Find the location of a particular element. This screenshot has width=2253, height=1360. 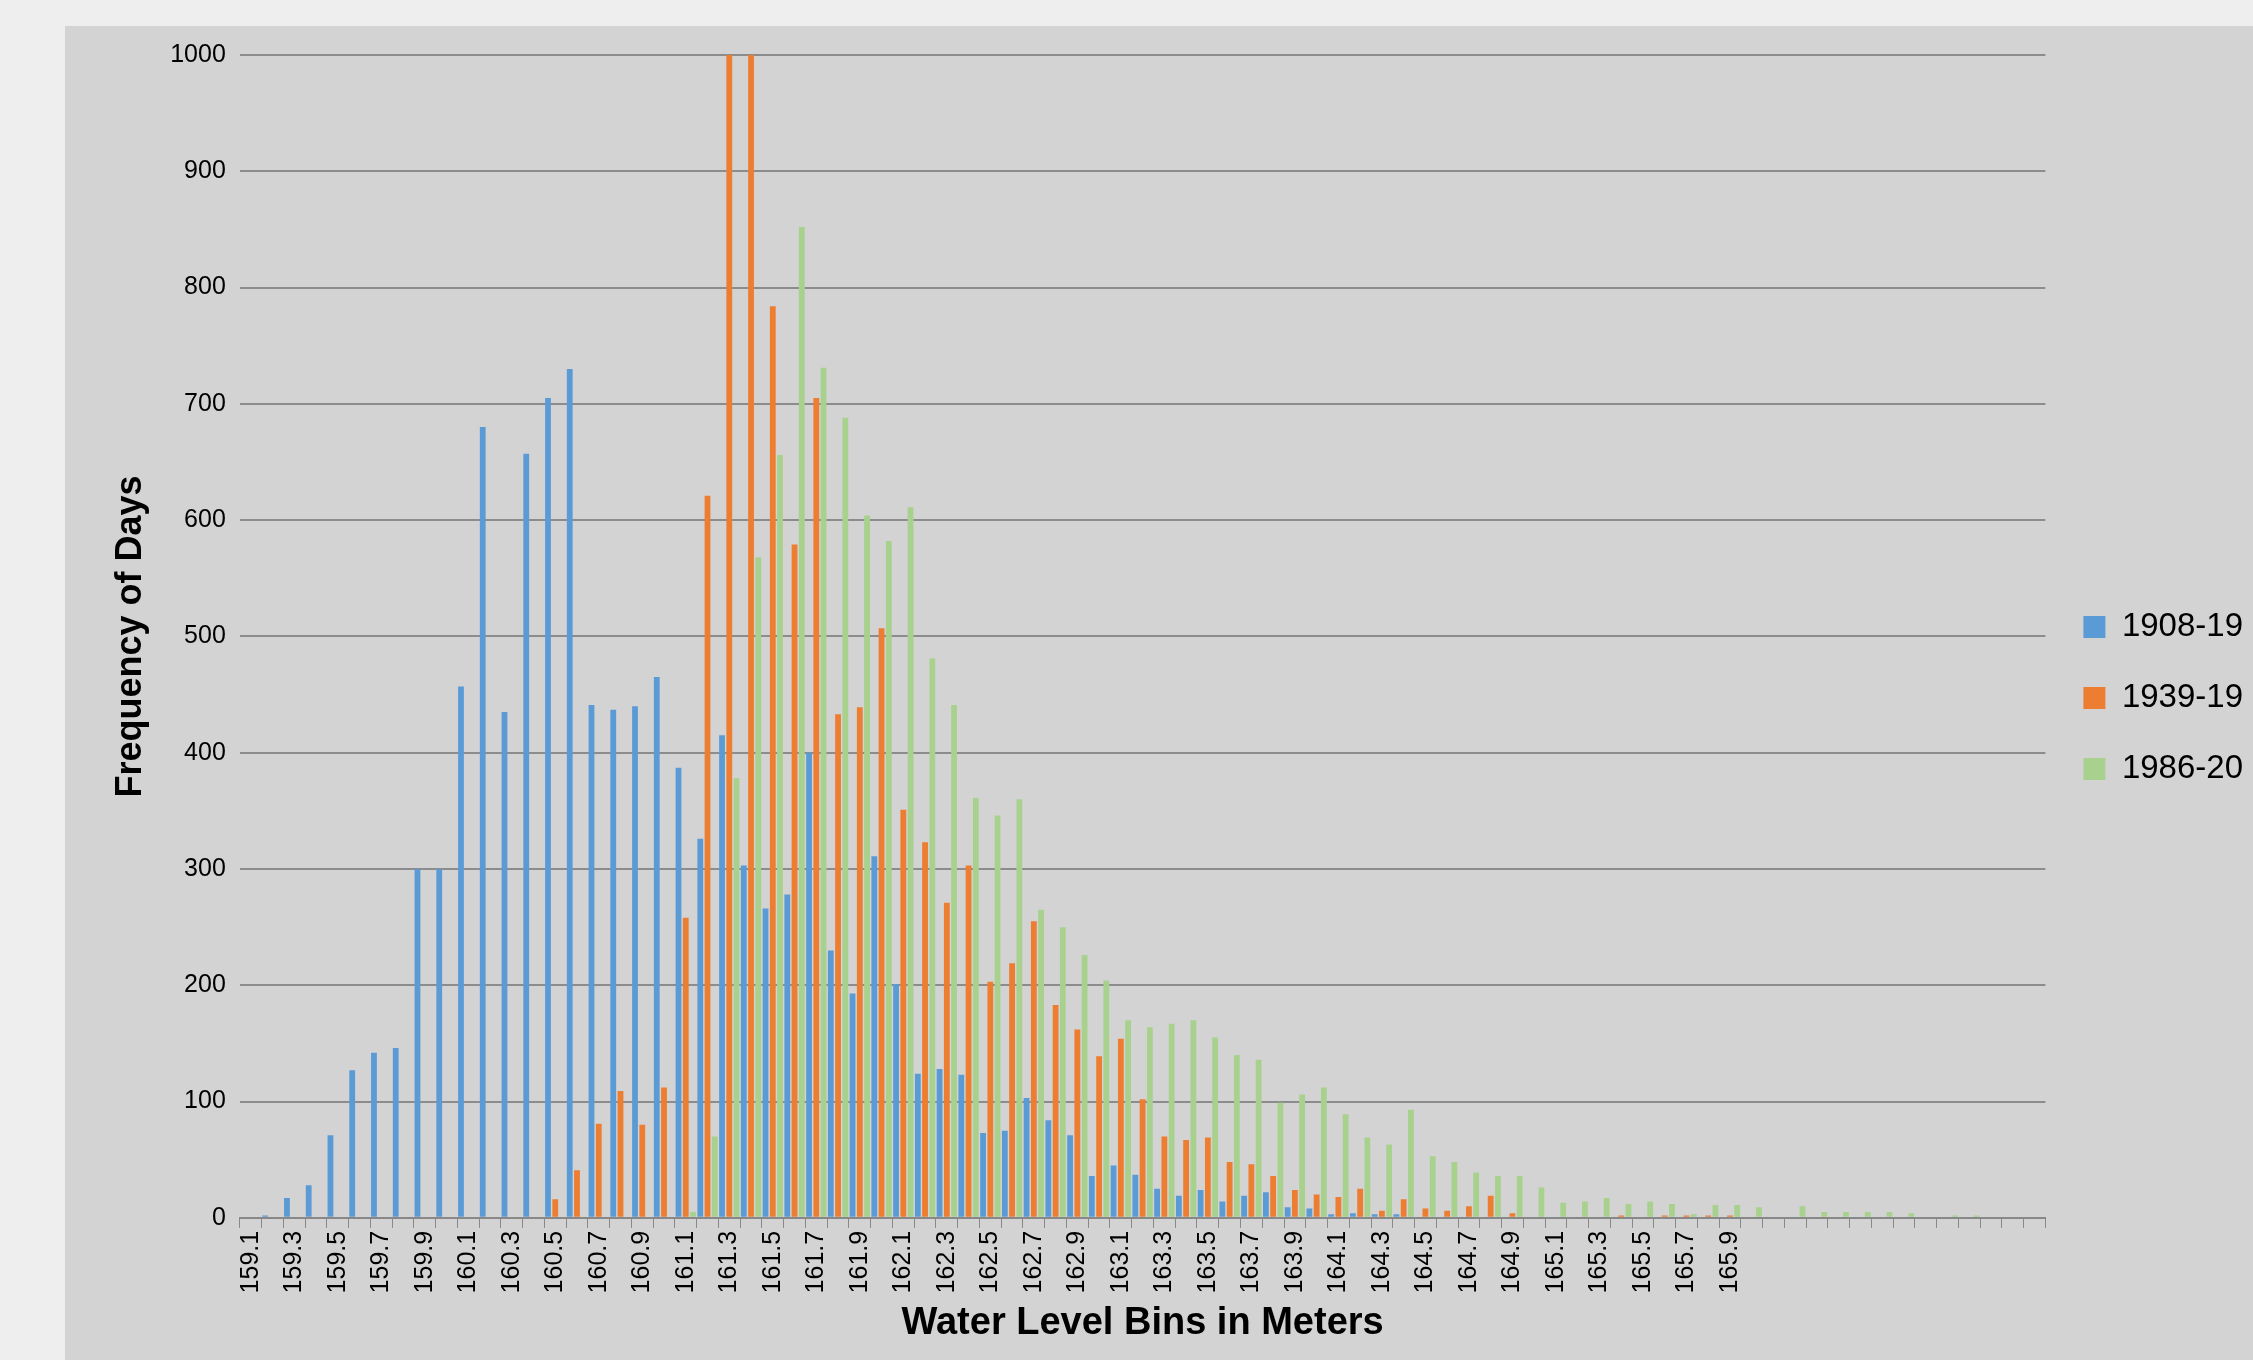

y-tick-label: 700 is located at coordinates (205, 401).